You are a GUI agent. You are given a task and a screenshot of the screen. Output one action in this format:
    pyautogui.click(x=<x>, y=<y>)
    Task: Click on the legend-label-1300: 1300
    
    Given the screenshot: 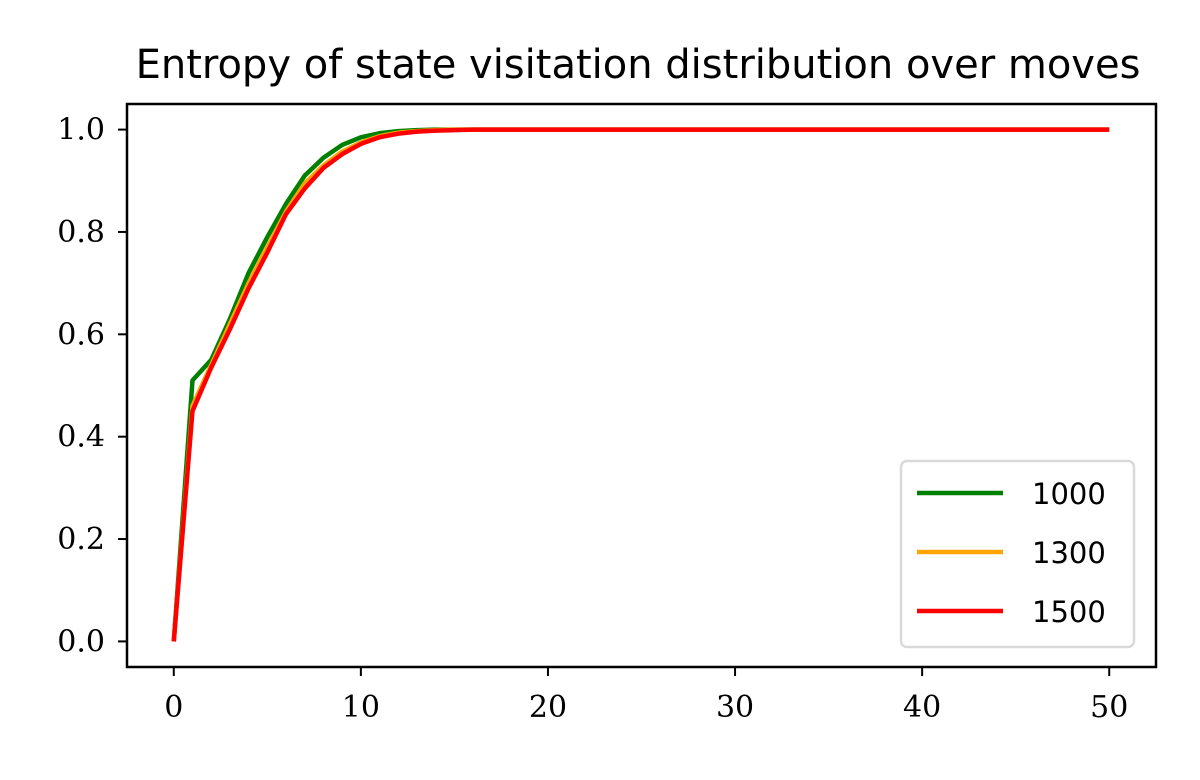 What is the action you would take?
    pyautogui.click(x=1069, y=553)
    